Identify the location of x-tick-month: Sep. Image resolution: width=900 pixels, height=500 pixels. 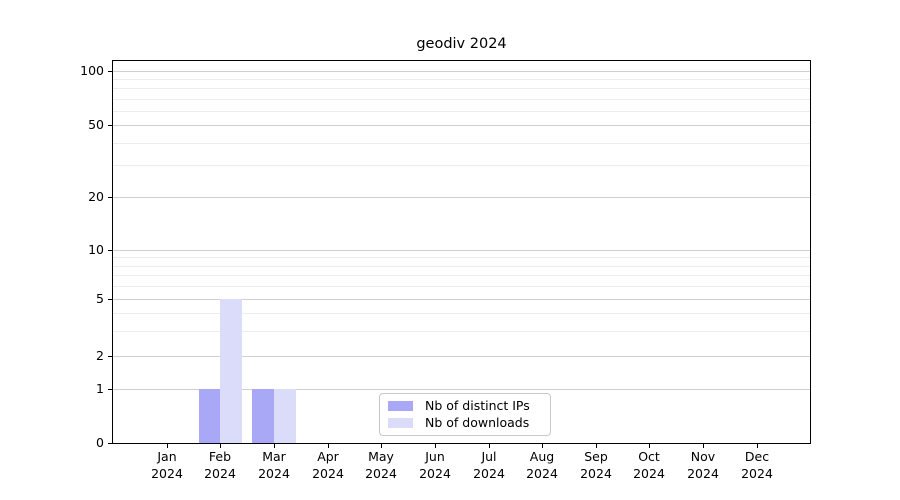
(596, 456).